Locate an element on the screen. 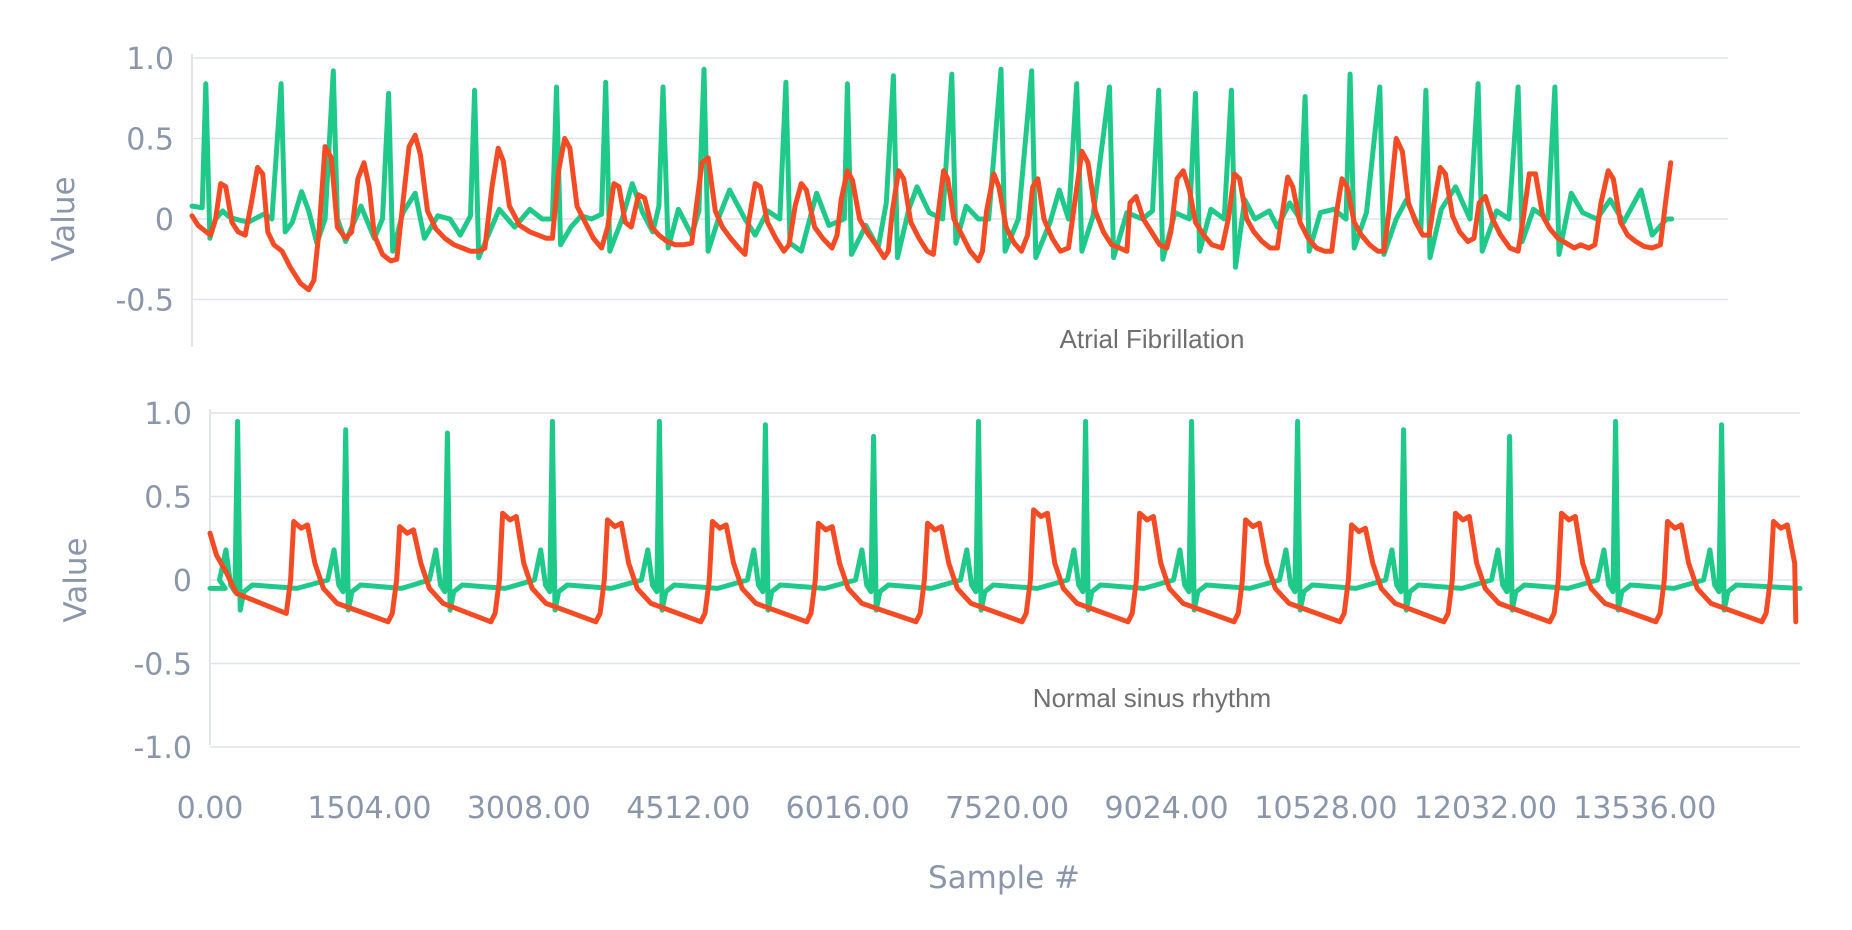 This screenshot has width=1852, height=930. nsr-y-axis-title: Value is located at coordinates (76, 579).